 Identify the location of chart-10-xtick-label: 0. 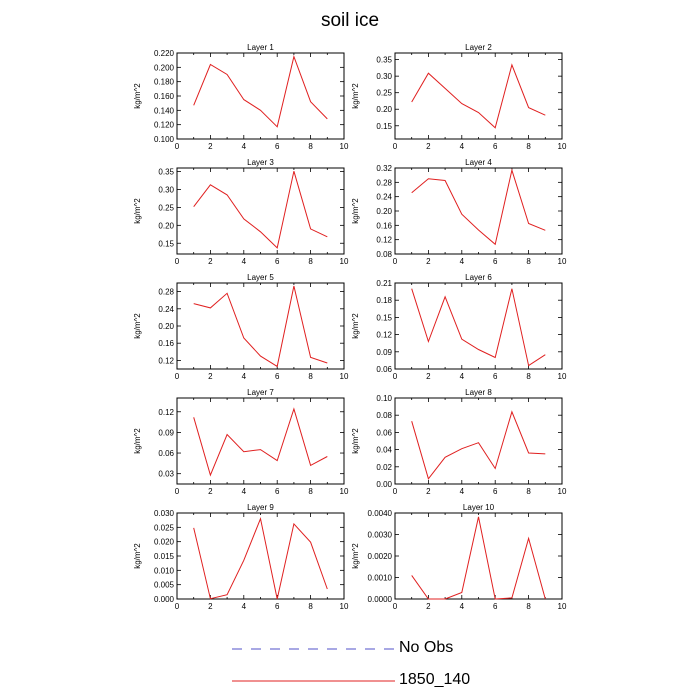
(395, 606).